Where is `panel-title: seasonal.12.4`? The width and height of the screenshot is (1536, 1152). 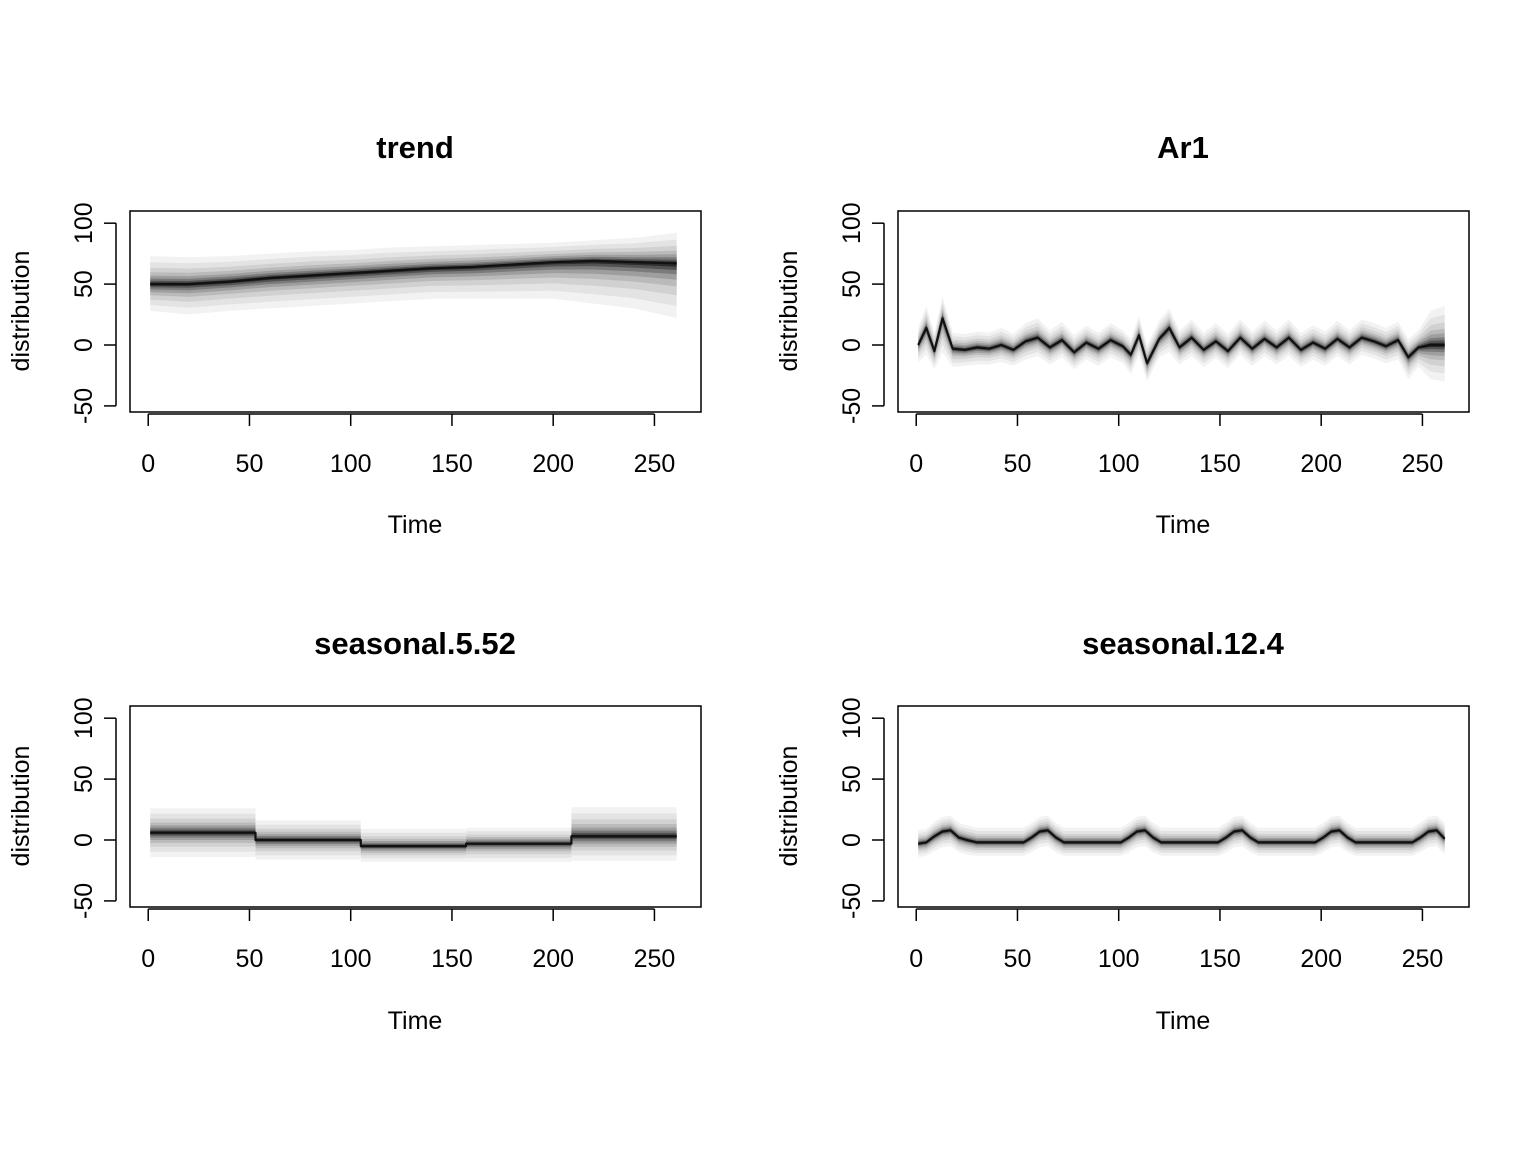 panel-title: seasonal.12.4 is located at coordinates (1183, 643).